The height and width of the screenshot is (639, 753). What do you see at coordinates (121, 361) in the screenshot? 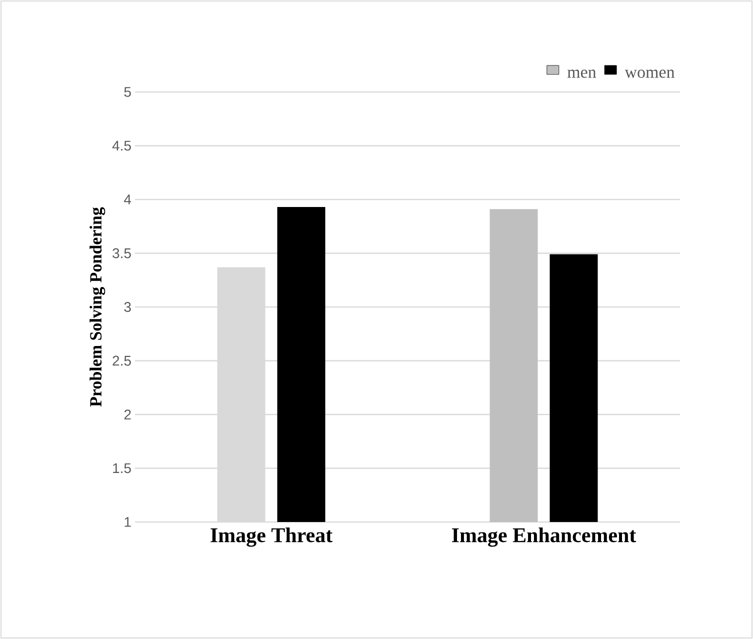
I see `y-tick-label: 2.5` at bounding box center [121, 361].